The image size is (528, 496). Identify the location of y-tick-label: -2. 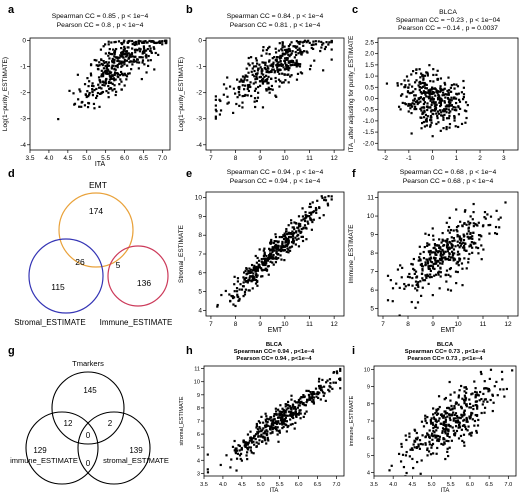
(23, 93).